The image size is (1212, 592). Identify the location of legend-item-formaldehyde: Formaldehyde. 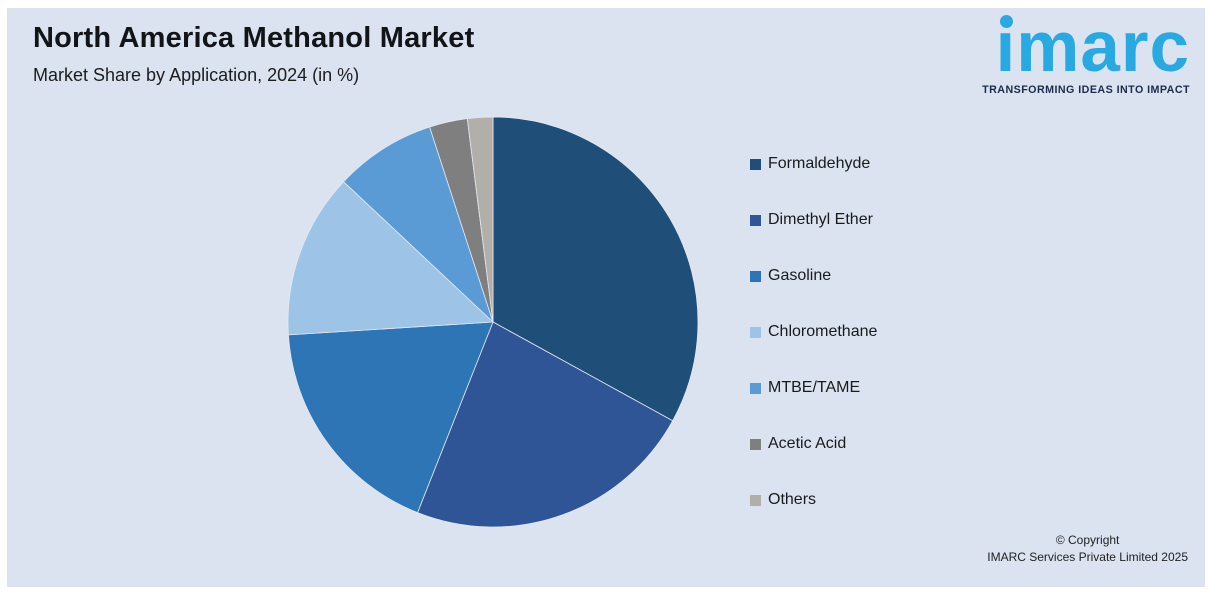
(813, 164).